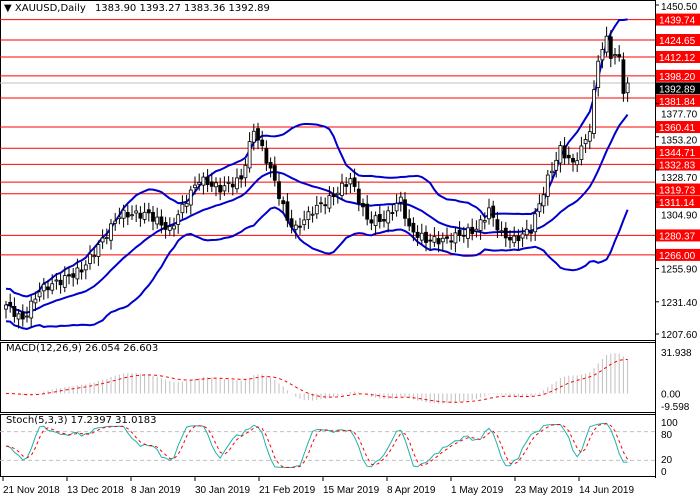 This screenshot has width=700, height=500. Describe the element at coordinates (676, 353) in the screenshot. I see `macd-tick-label: 31.938` at that location.